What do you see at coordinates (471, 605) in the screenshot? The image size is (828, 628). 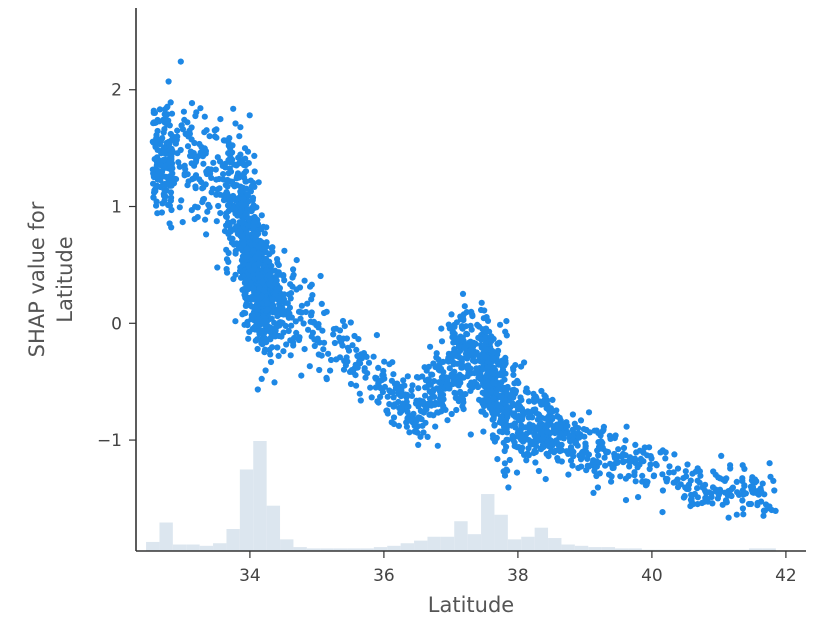 I see `x-axis-label: Latitude` at bounding box center [471, 605].